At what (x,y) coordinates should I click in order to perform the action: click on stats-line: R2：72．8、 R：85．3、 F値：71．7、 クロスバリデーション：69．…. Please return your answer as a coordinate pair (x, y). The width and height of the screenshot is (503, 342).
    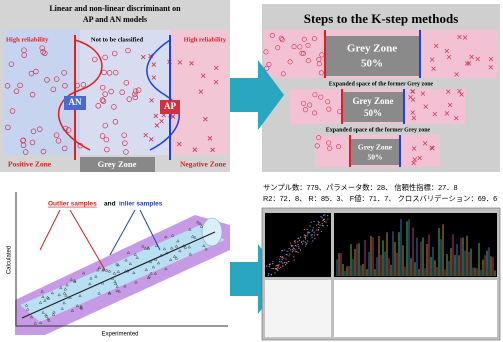
    Looking at the image, I should click on (380, 198).